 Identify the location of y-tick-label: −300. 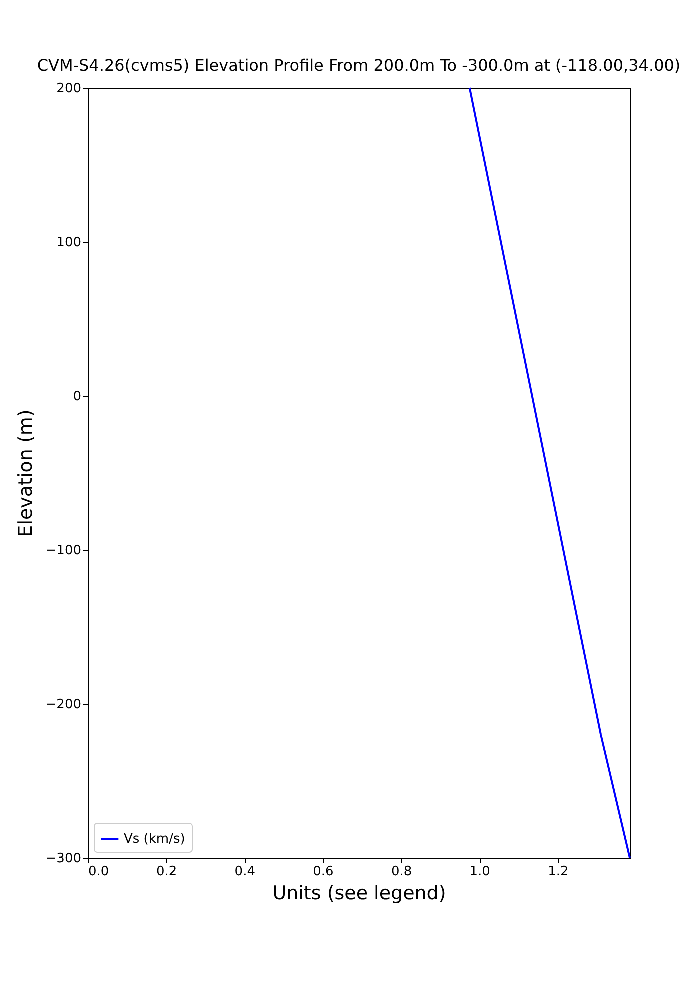
(64, 859).